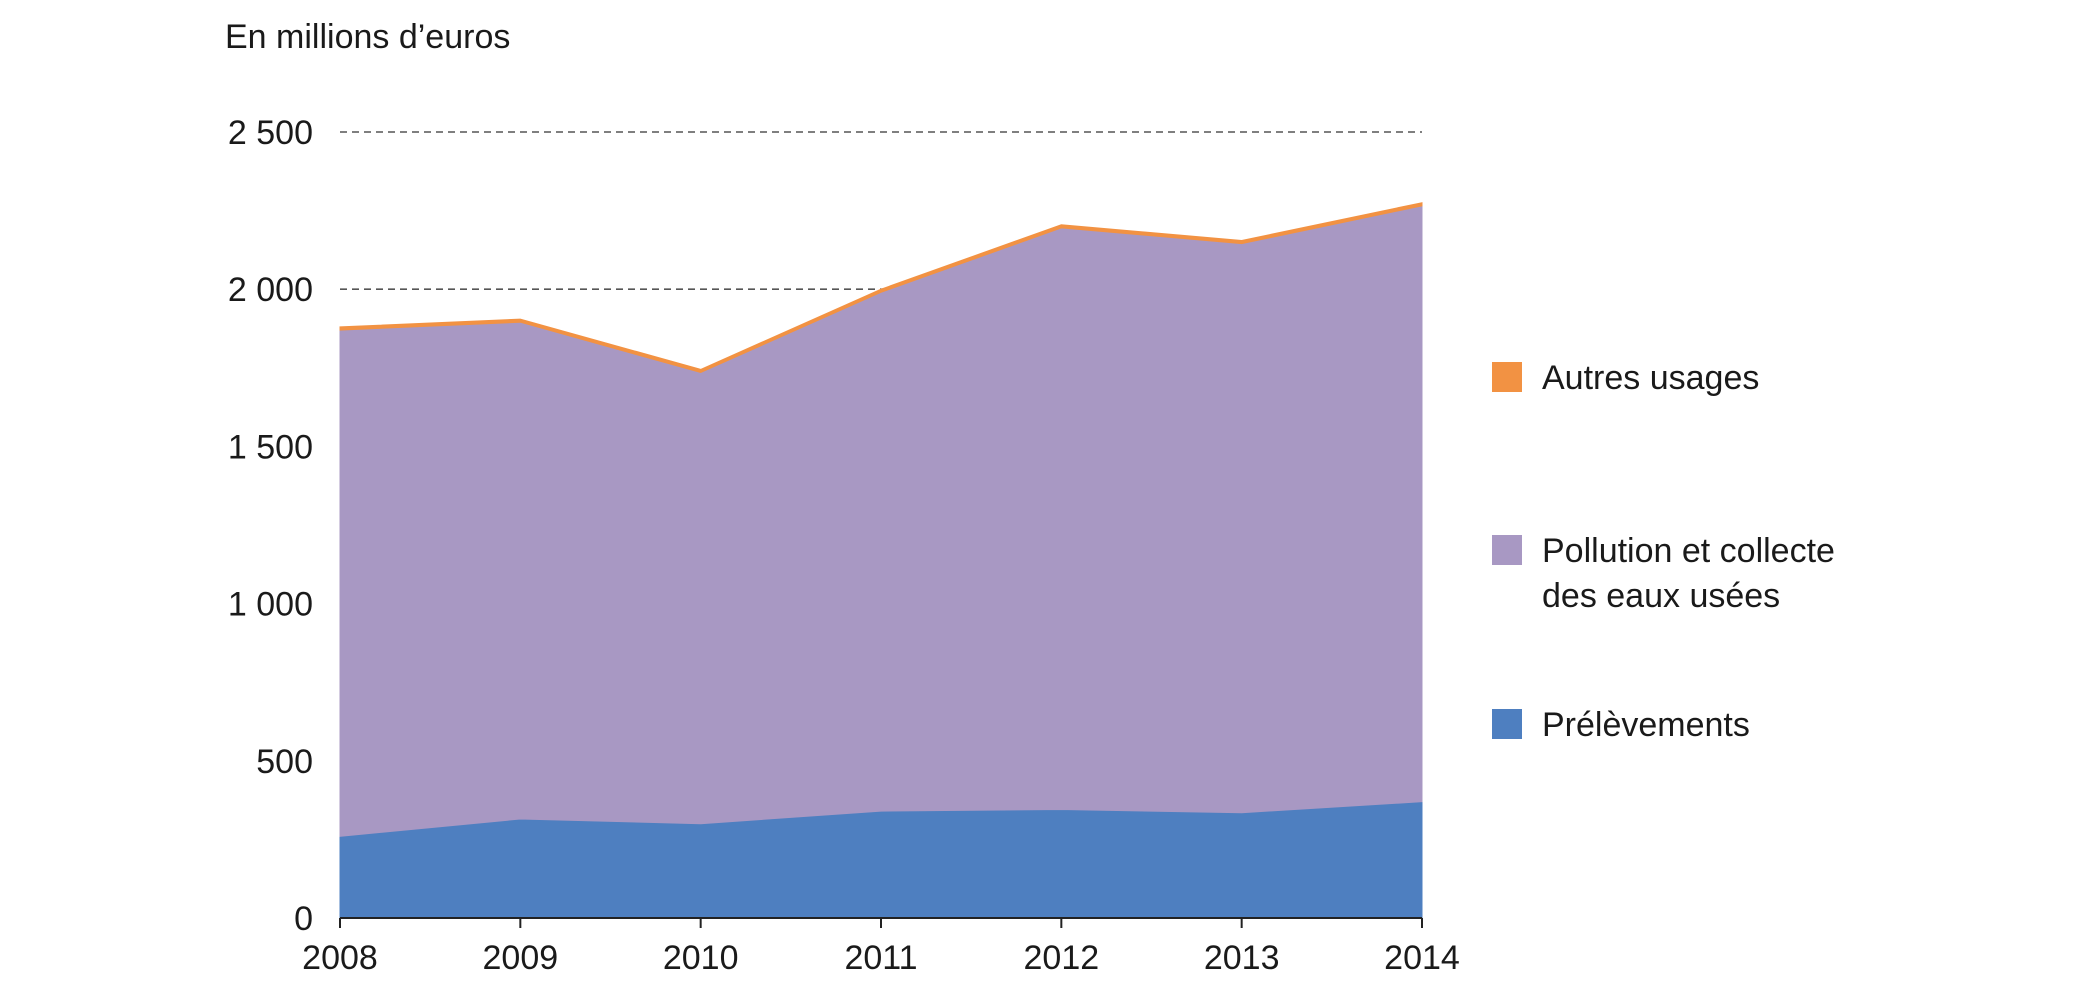 The height and width of the screenshot is (996, 2078). What do you see at coordinates (1646, 725) in the screenshot?
I see `legend-label: Prélèvements` at bounding box center [1646, 725].